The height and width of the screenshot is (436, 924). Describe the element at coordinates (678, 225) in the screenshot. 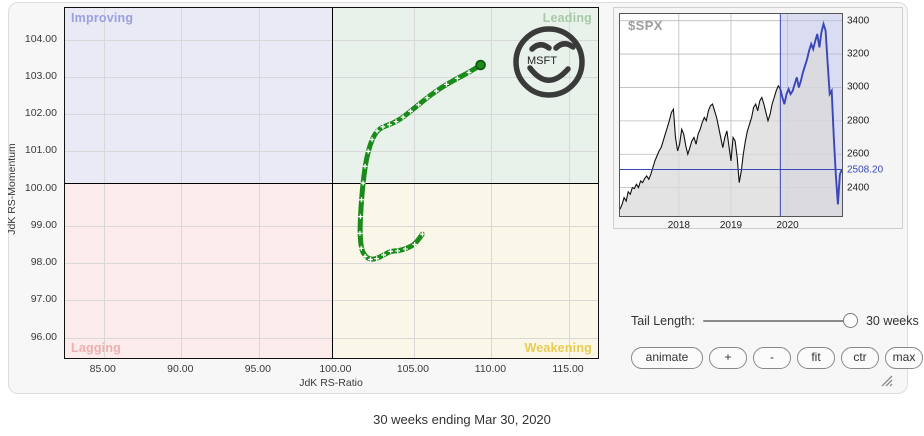

I see `spx-x-tick-label: 2018` at that location.